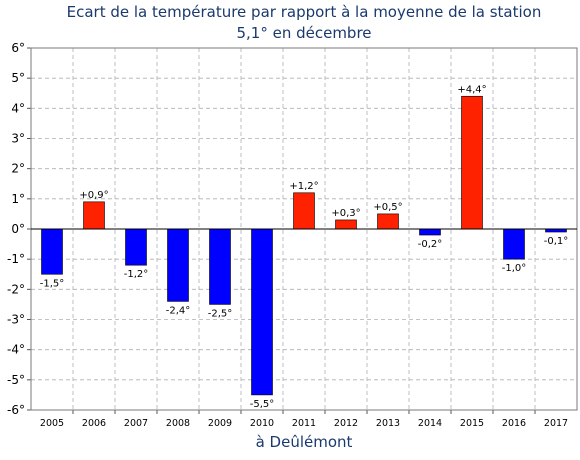 Image resolution: width=580 pixels, height=460 pixels. What do you see at coordinates (304, 211) in the screenshot?
I see `bar-2011` at bounding box center [304, 211].